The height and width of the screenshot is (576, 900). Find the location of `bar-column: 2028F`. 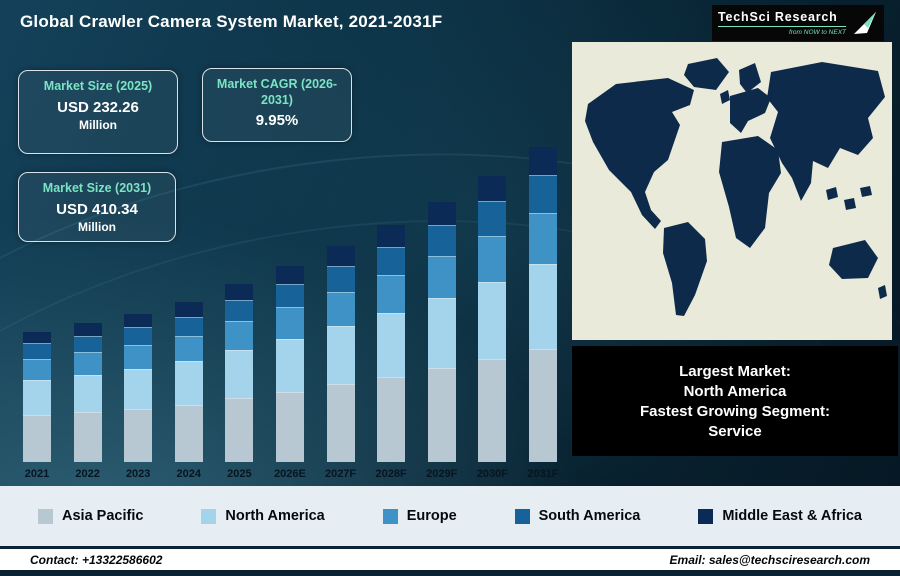

bar-column: 2028F is located at coordinates (391, 306).